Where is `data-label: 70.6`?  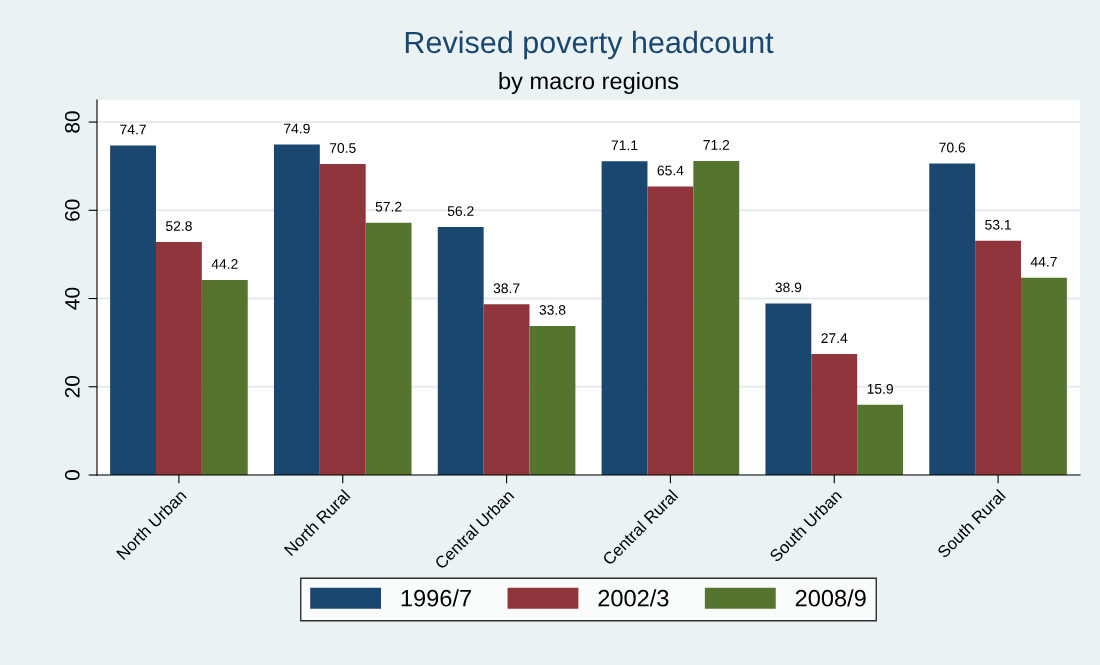 data-label: 70.6 is located at coordinates (952, 147).